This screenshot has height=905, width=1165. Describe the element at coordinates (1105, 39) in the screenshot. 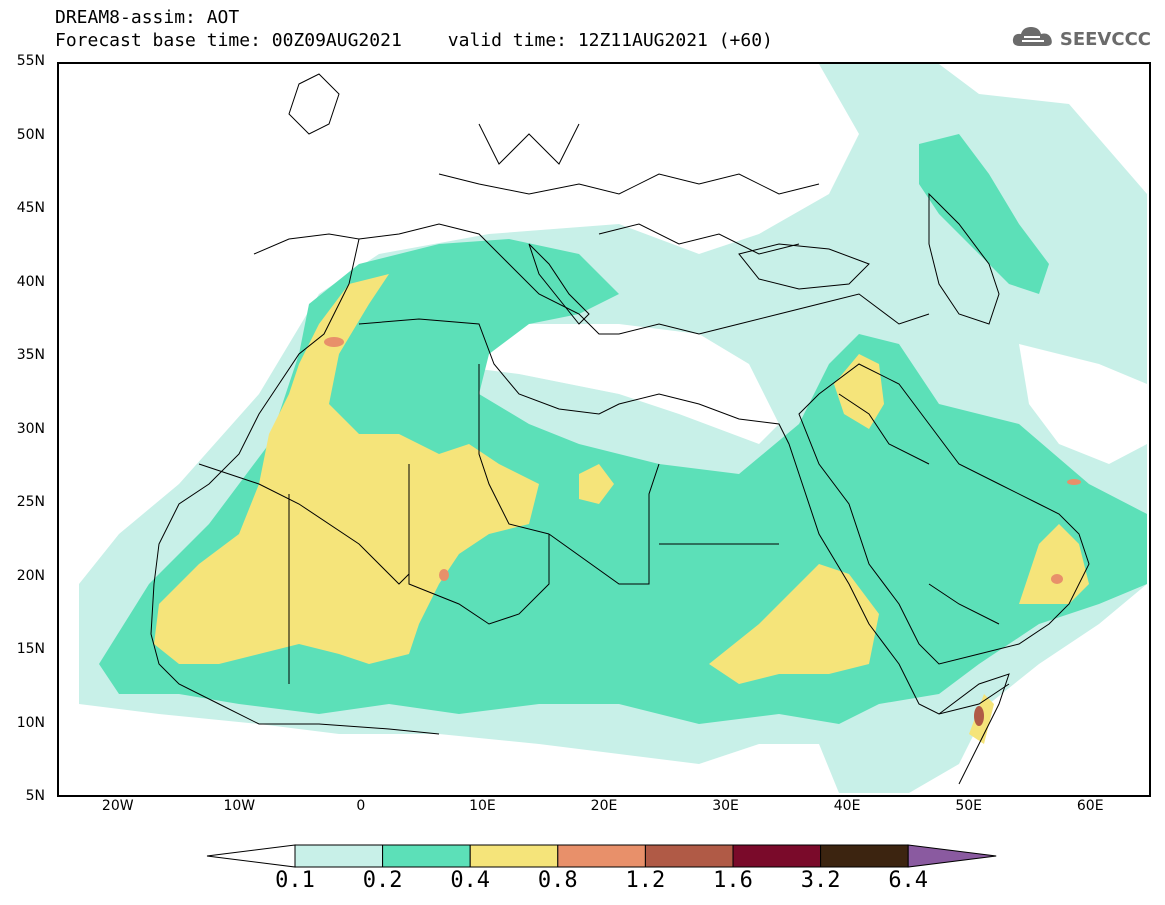

I see `logo-text: SEEVCCC` at that location.